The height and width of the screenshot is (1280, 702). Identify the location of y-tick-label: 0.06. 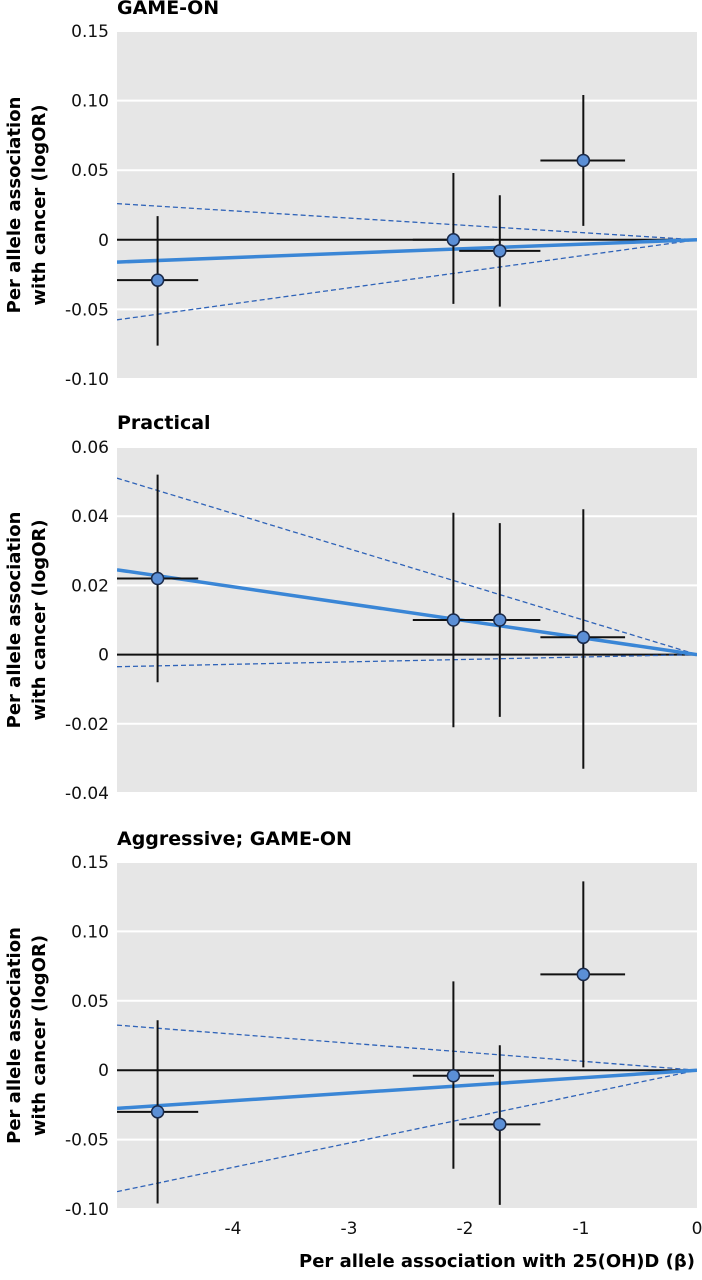
(90, 448).